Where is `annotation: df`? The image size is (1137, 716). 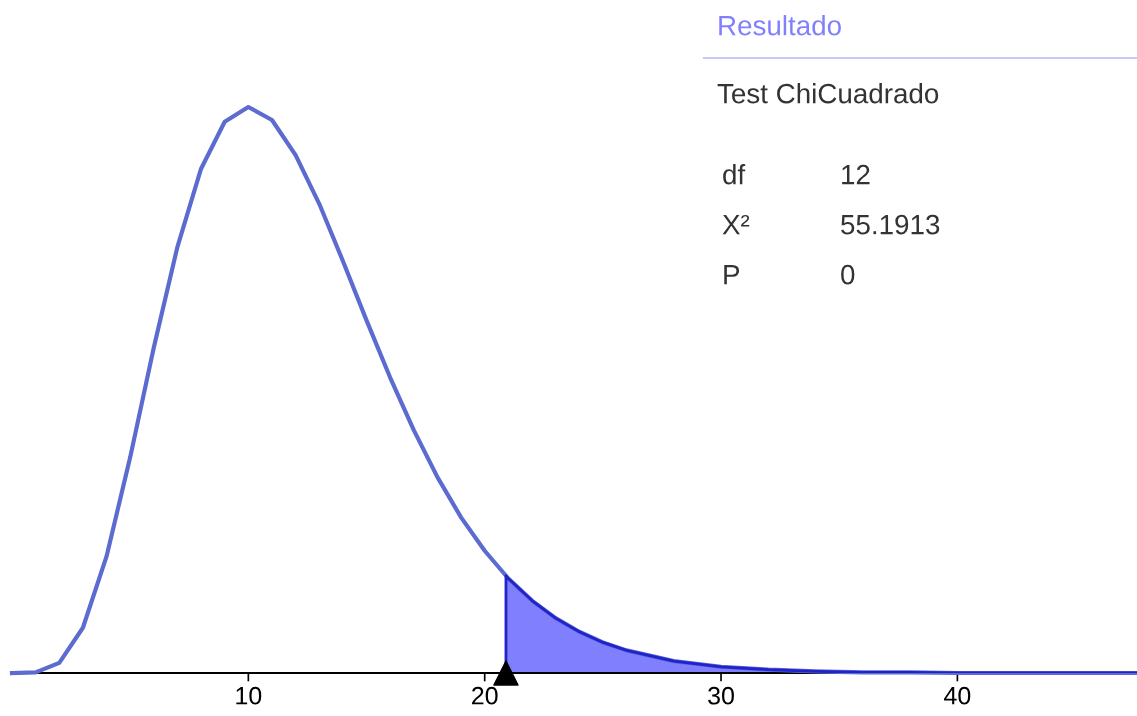 annotation: df is located at coordinates (734, 174).